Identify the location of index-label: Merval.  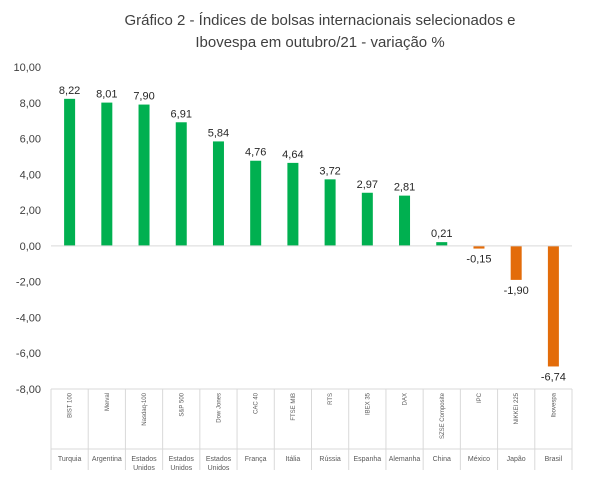
(108, 402).